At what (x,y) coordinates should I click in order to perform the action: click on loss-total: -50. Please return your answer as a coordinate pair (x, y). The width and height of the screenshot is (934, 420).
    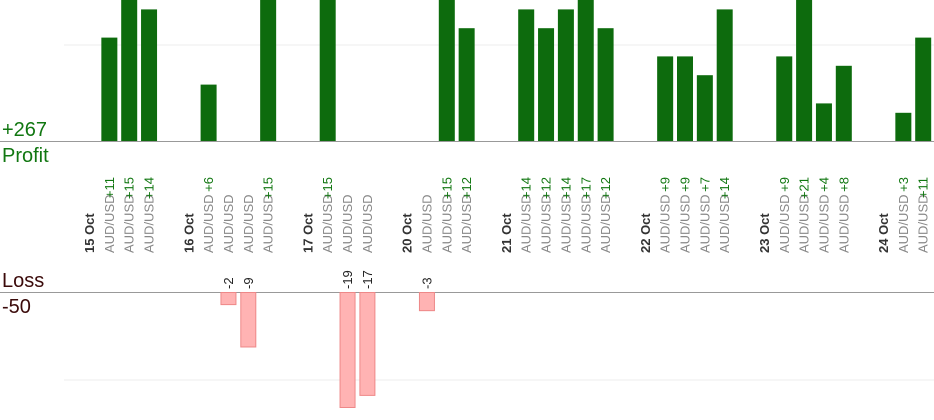
    Looking at the image, I should click on (16, 307).